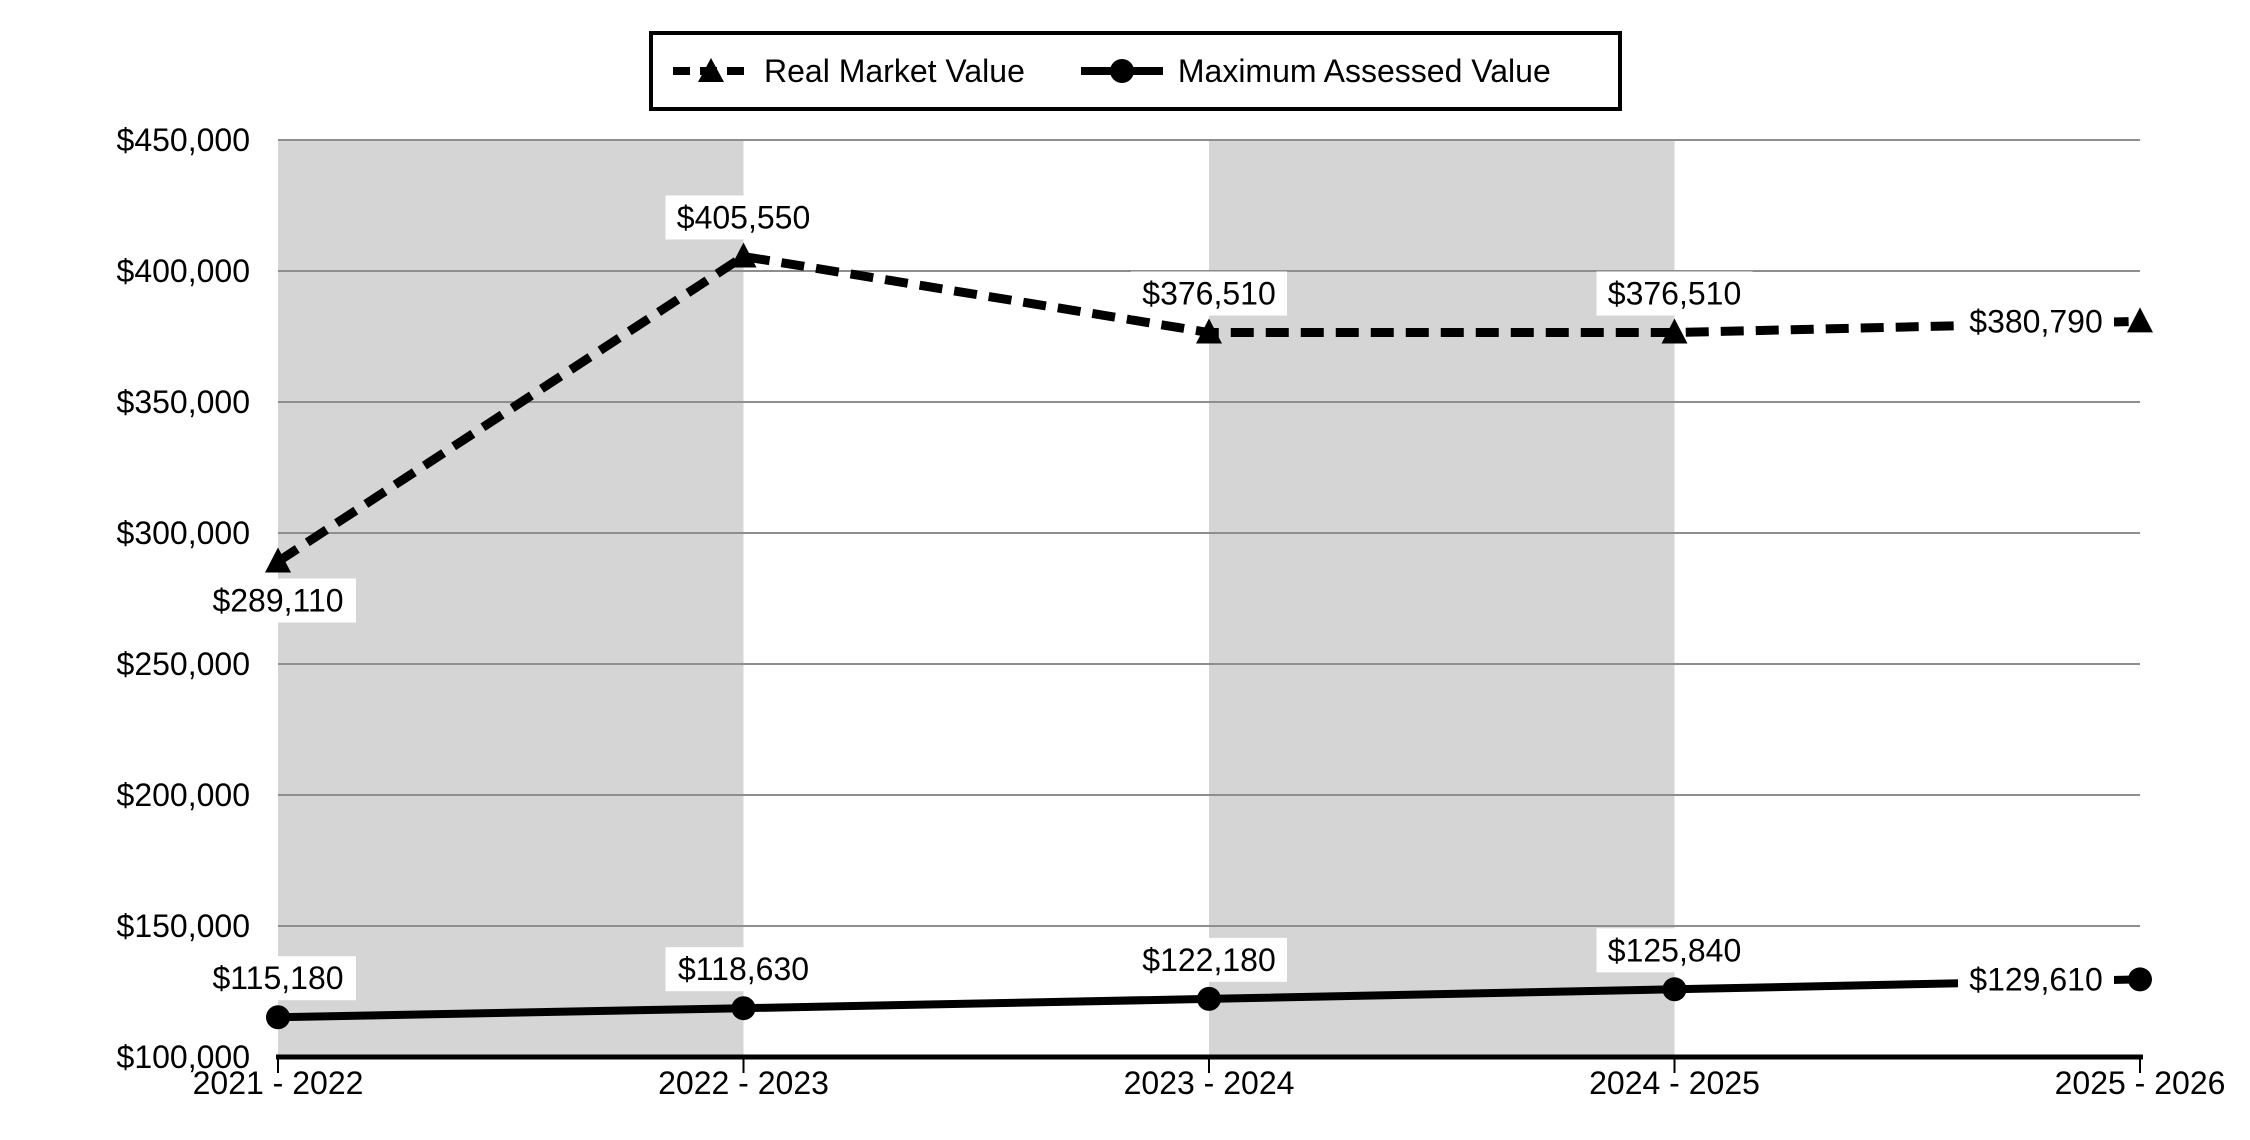 The height and width of the screenshot is (1140, 2250). What do you see at coordinates (1121, 71) in the screenshot?
I see `solid-line-circle-marker-icon` at bounding box center [1121, 71].